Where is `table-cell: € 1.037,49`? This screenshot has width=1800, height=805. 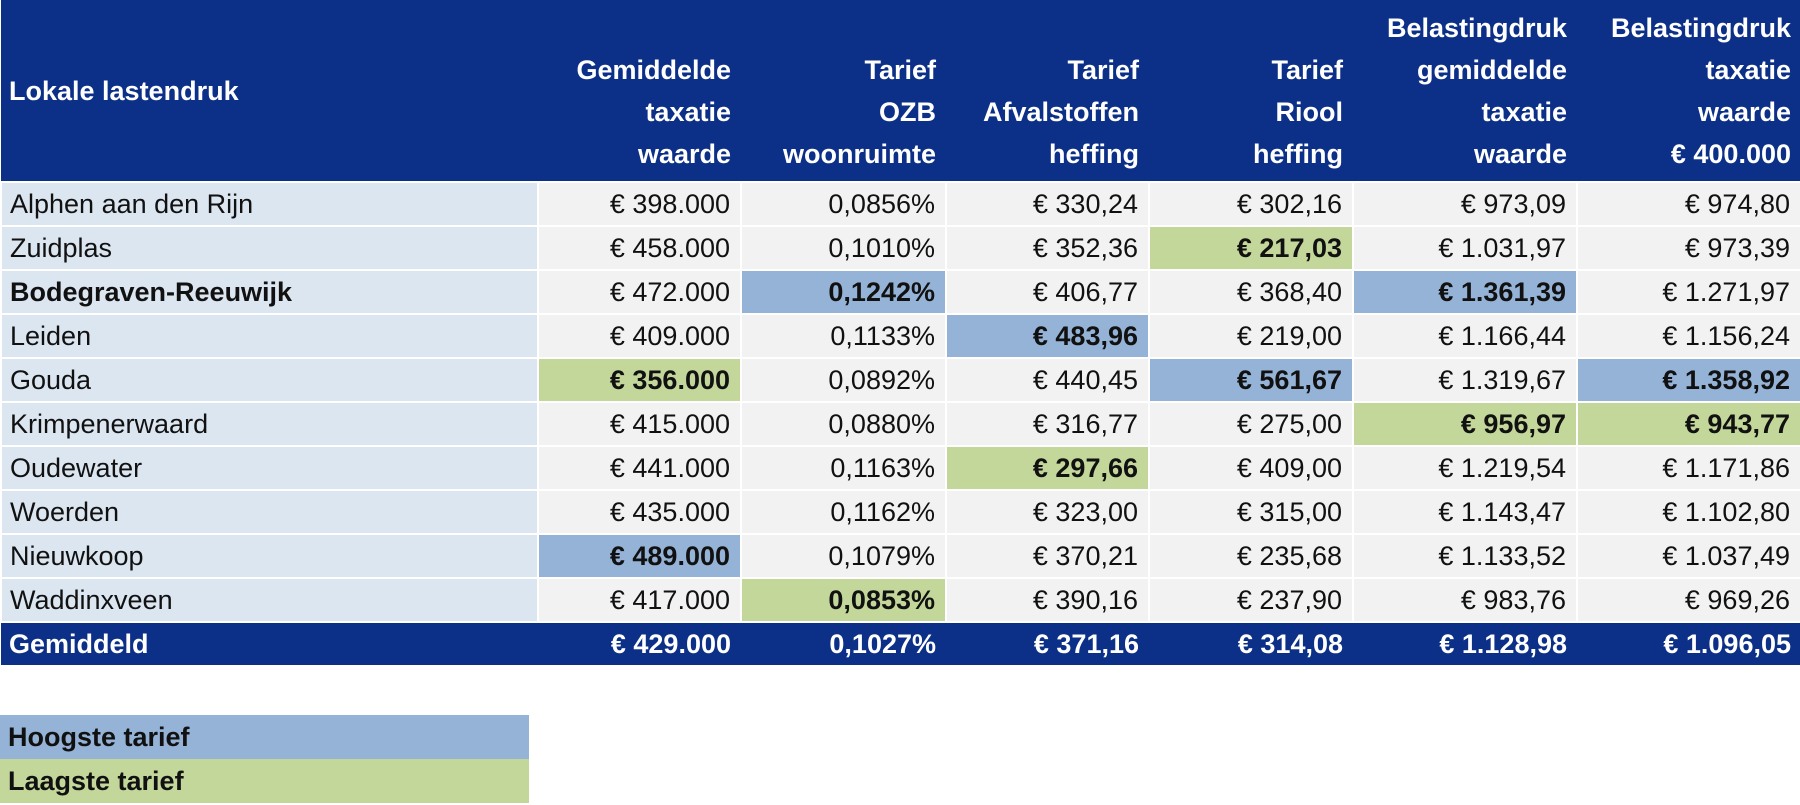 table-cell: € 1.037,49 is located at coordinates (1688, 556).